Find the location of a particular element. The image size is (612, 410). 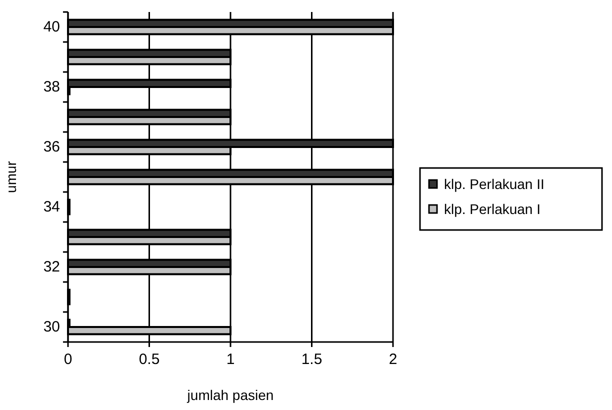

x-tick-label: 1 is located at coordinates (230, 359).